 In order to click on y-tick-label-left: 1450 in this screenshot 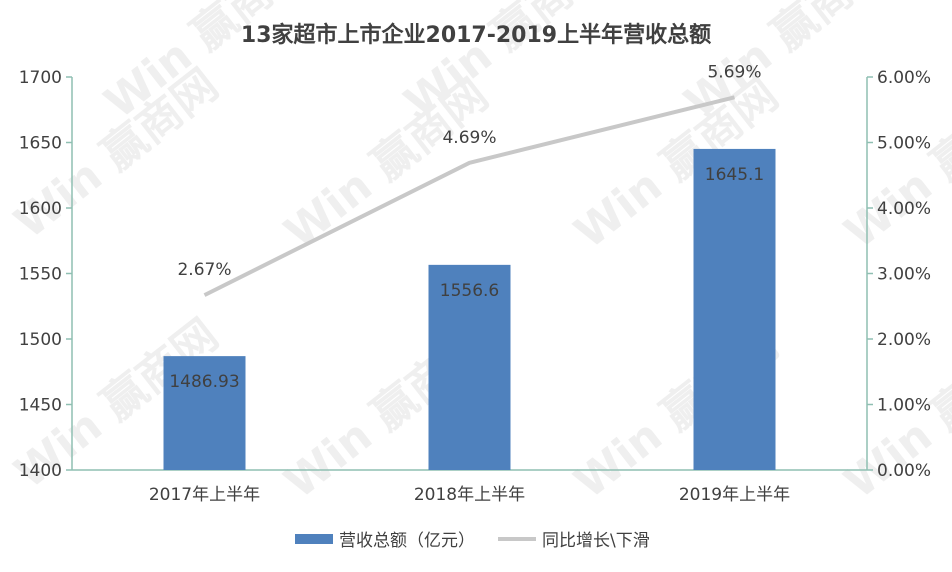, I will do `click(40, 406)`.